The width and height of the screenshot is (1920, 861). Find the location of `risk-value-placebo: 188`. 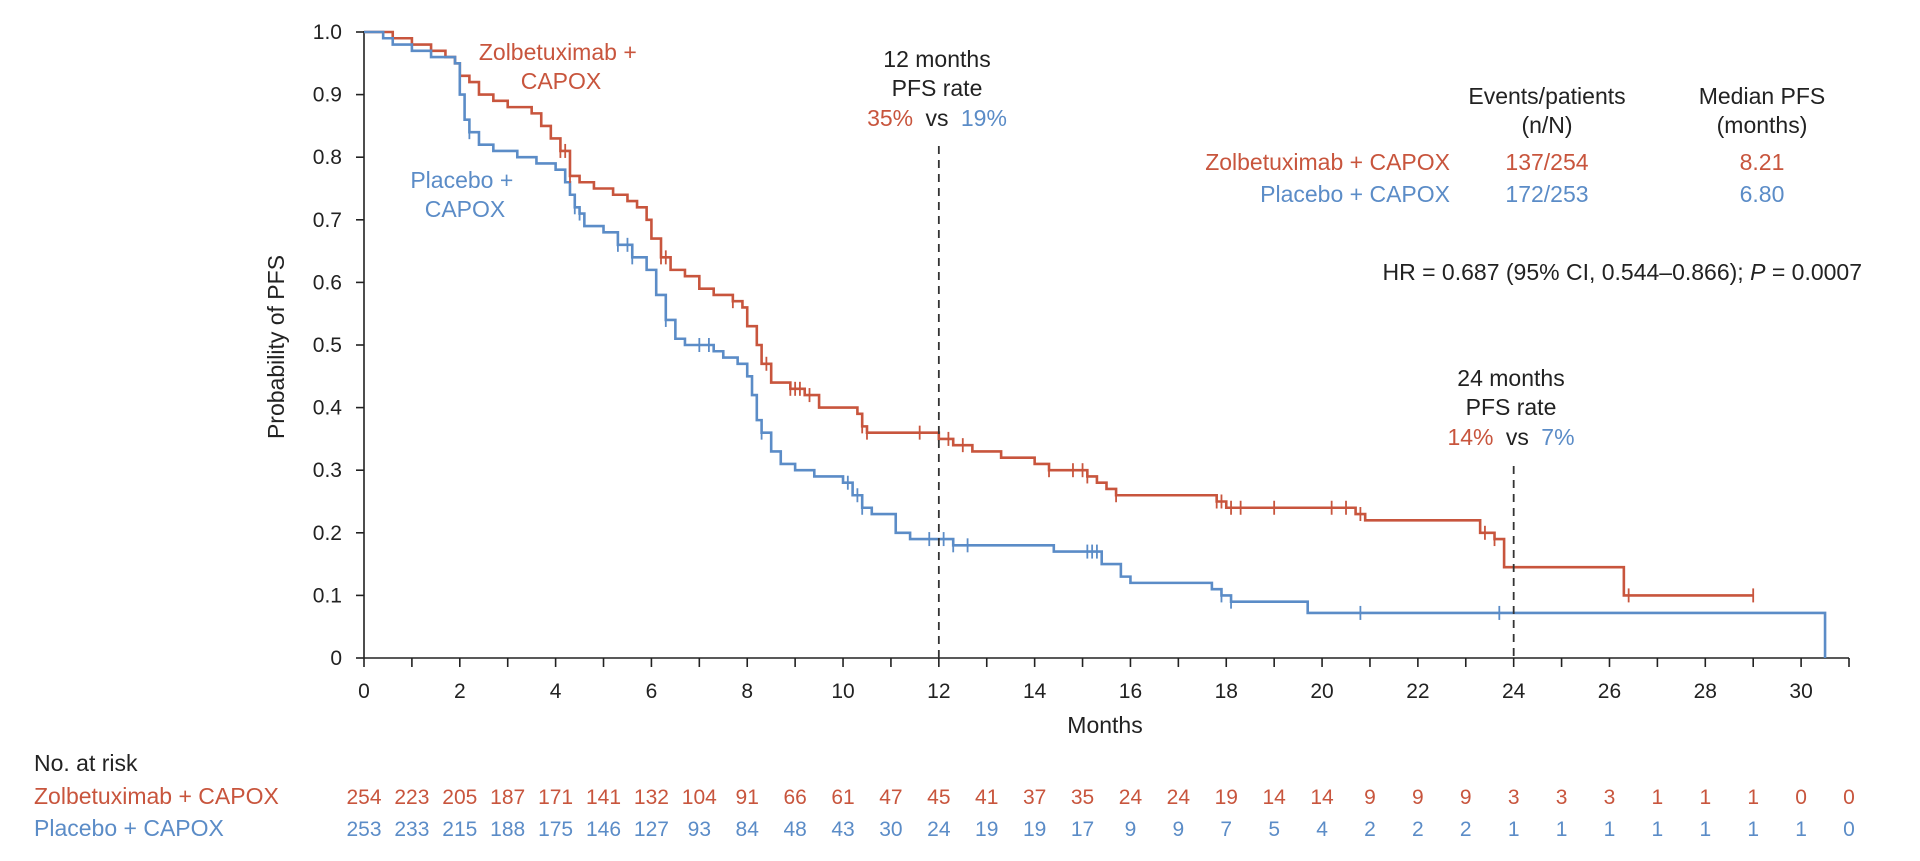

risk-value-placebo: 188 is located at coordinates (507, 829).